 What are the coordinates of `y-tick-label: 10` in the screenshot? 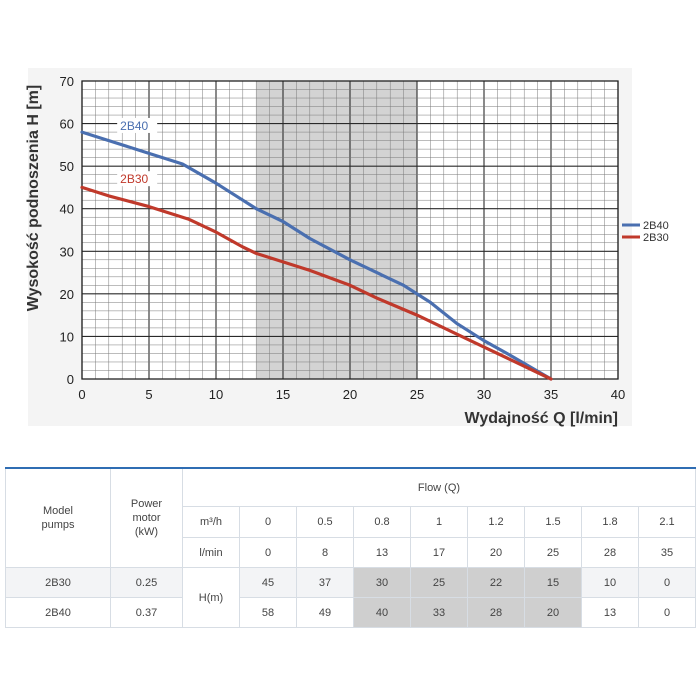 It's located at (67, 336).